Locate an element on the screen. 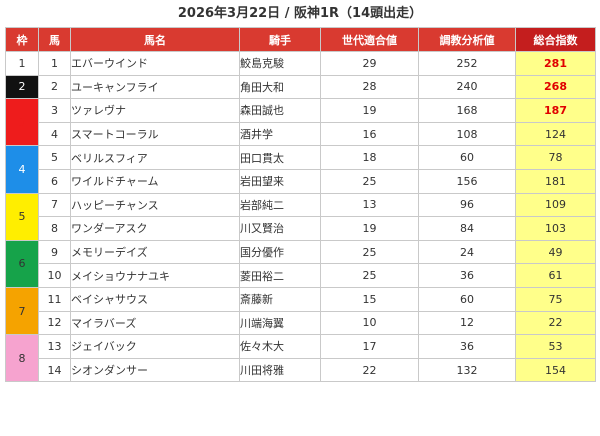 The width and height of the screenshot is (600, 436). jockey-name: 岩部純二 is located at coordinates (280, 205).